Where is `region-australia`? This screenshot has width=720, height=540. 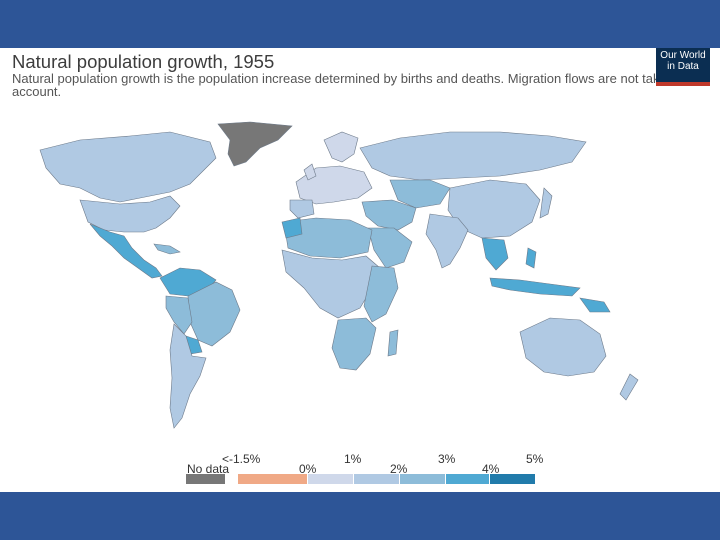 region-australia is located at coordinates (563, 347).